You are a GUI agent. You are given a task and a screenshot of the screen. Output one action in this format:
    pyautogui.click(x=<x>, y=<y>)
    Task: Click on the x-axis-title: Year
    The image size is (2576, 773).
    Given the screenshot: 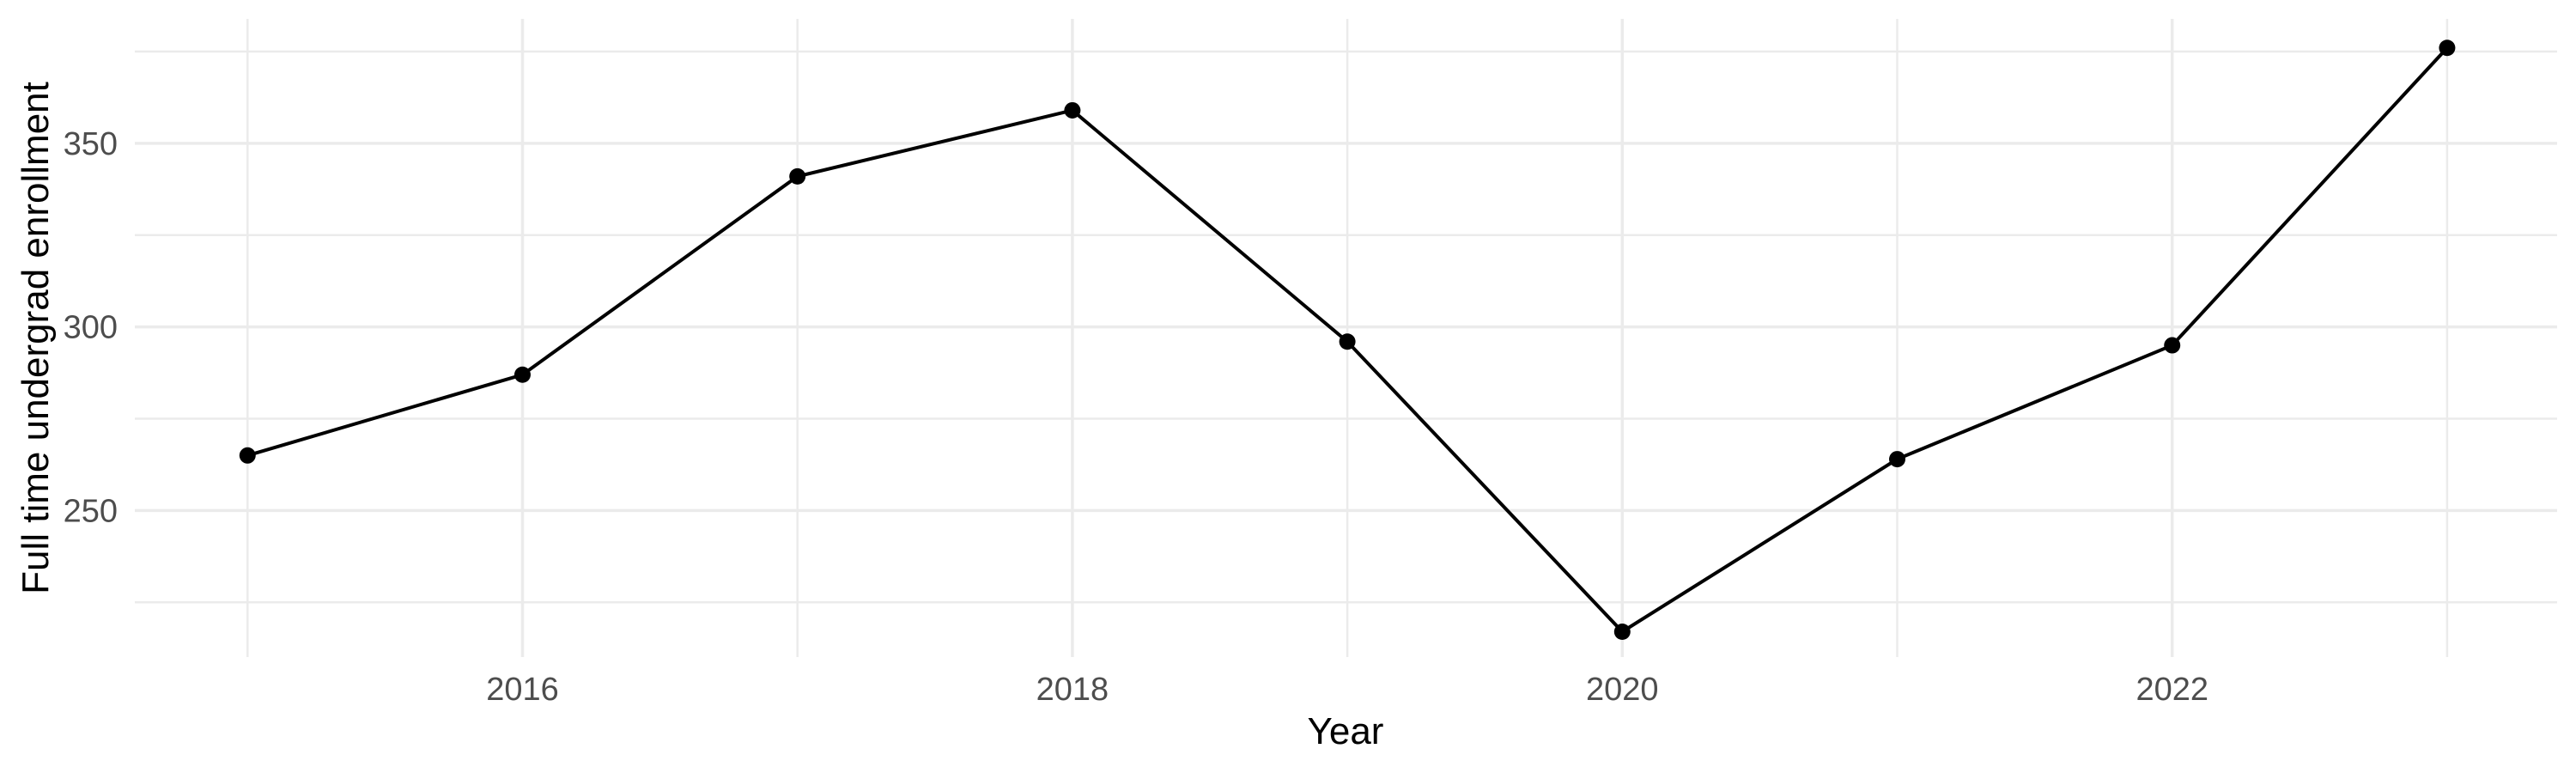 What is the action you would take?
    pyautogui.click(x=1346, y=731)
    